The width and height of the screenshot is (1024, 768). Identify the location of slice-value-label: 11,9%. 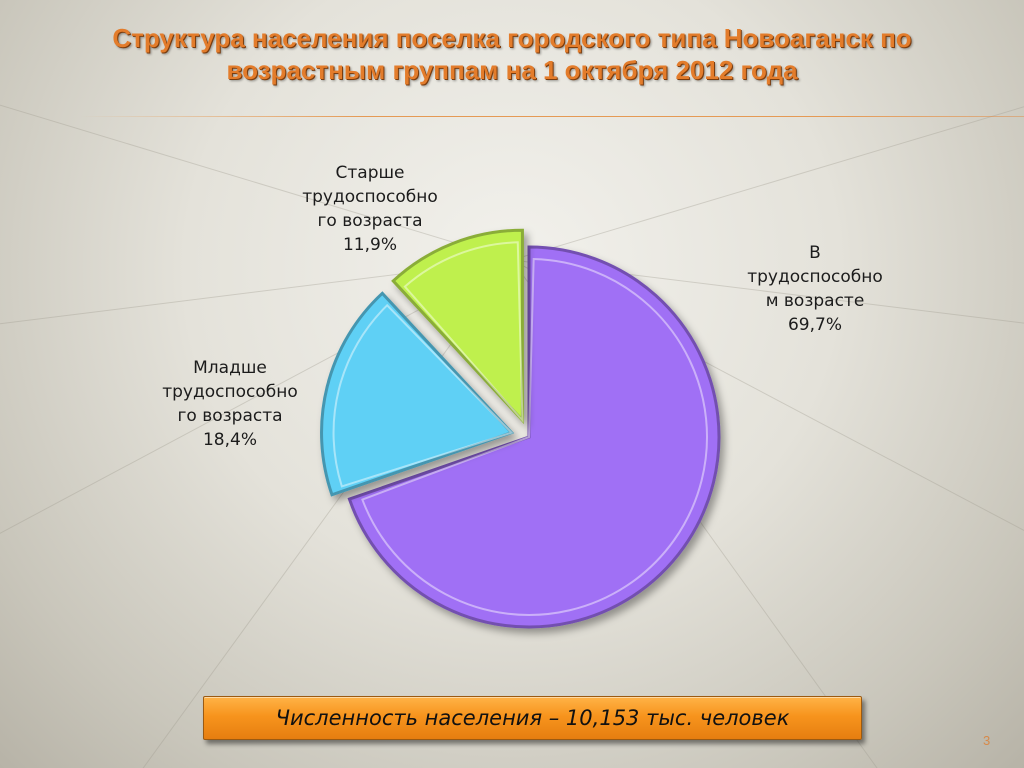
(370, 245).